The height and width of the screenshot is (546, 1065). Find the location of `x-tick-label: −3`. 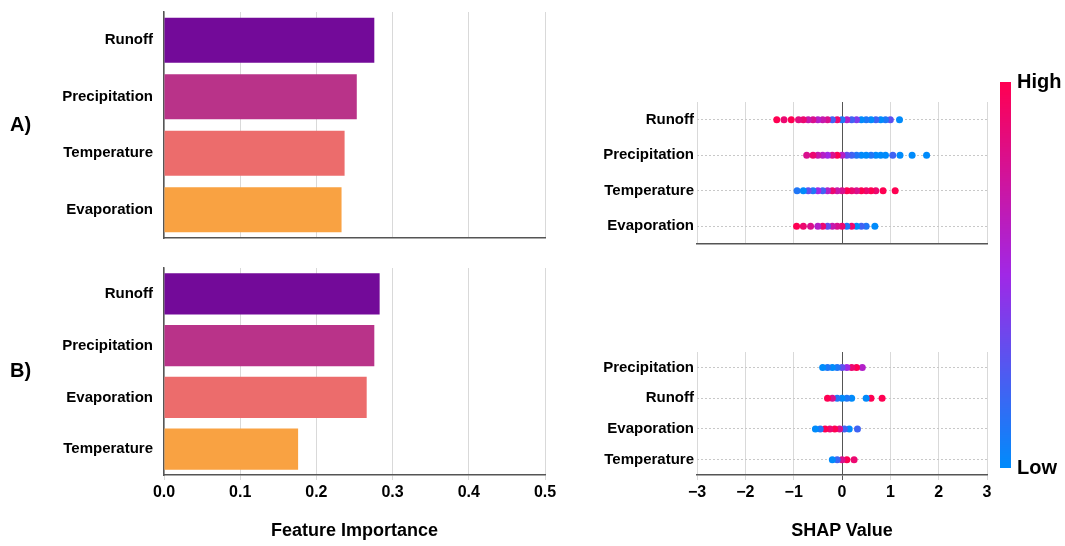

x-tick-label: −3 is located at coordinates (697, 492).